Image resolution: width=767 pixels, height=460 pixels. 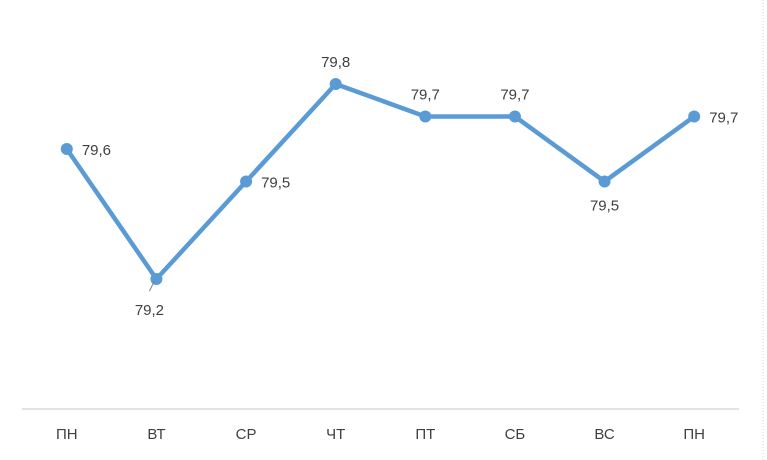 What do you see at coordinates (149, 310) in the screenshot?
I see `data-label: 79,2` at bounding box center [149, 310].